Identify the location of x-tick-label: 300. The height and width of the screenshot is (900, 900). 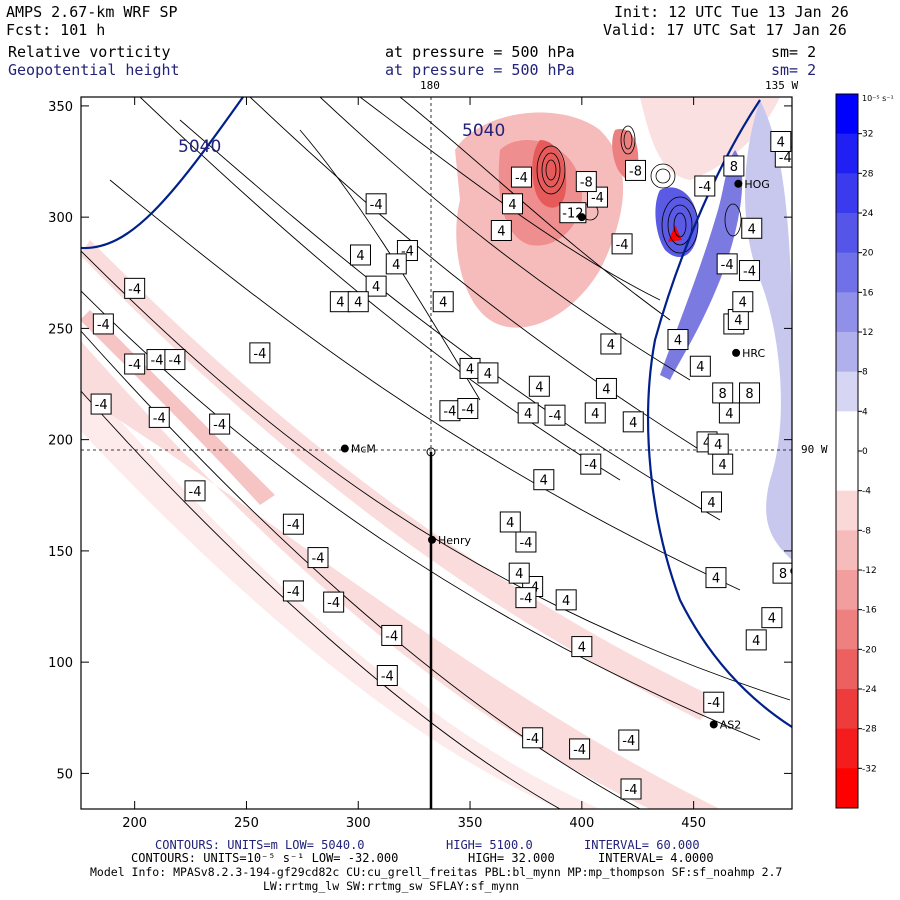
(358, 823).